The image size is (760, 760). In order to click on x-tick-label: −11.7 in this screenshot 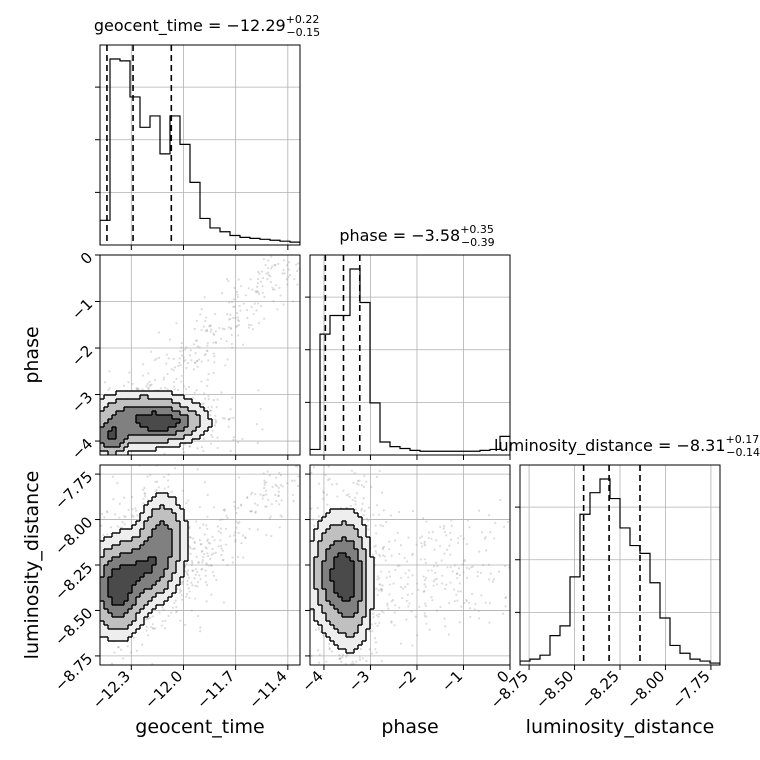, I will do `click(215, 689)`.